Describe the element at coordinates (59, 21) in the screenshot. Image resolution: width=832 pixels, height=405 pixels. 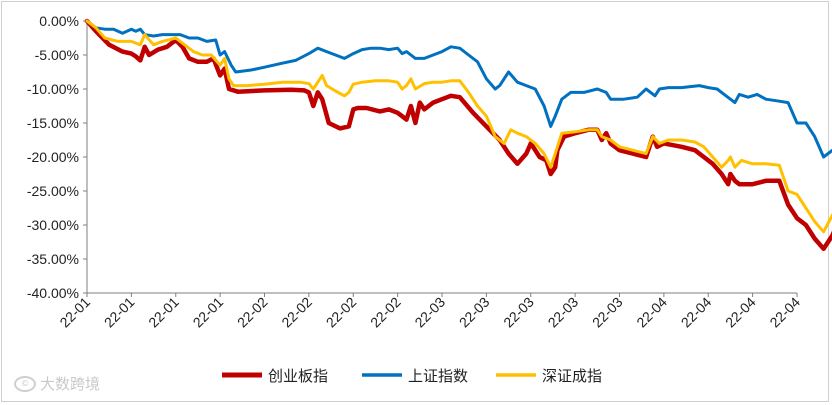
I see `y-tick-label: 0.00%` at that location.